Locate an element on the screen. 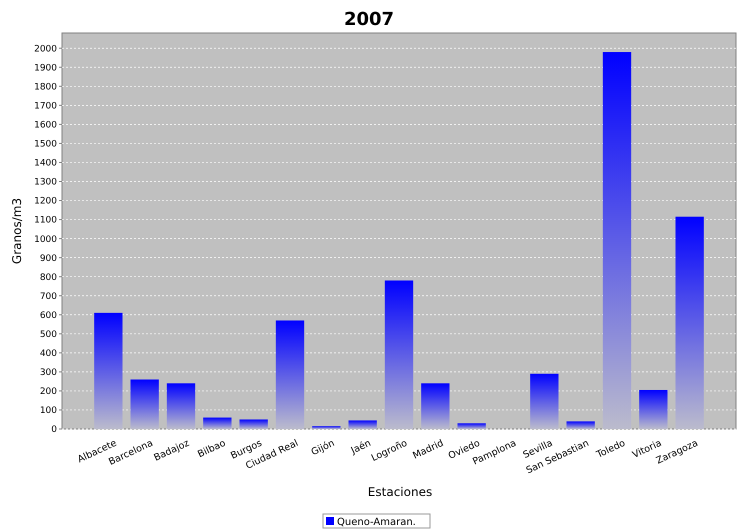 The width and height of the screenshot is (738, 529). y-tick-label: 1200 is located at coordinates (46, 201).